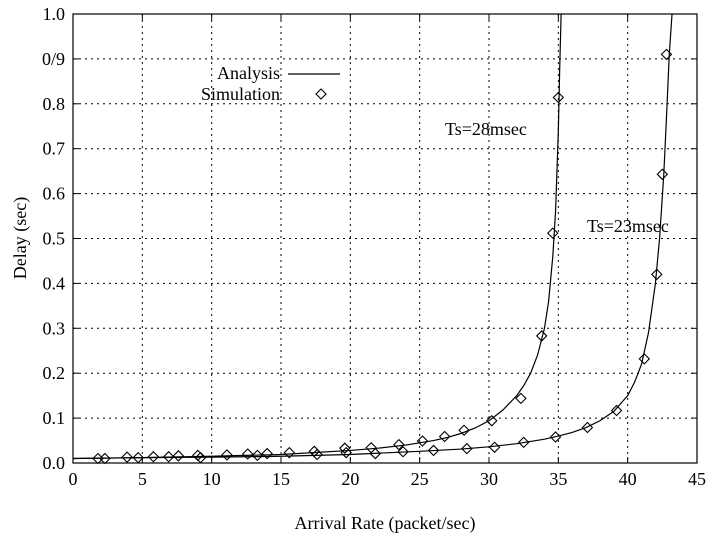 The image size is (710, 536). What do you see at coordinates (281, 479) in the screenshot?
I see `x-tick-label: 15` at bounding box center [281, 479].